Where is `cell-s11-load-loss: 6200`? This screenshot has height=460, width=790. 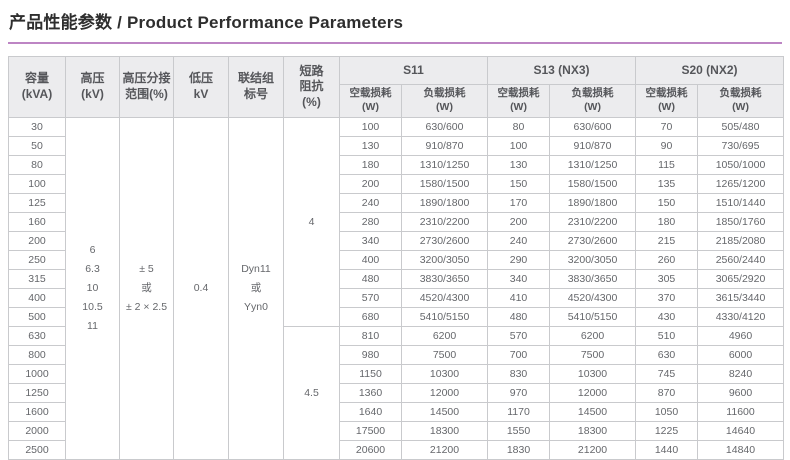 cell-s11-load-loss: 6200 is located at coordinates (444, 336).